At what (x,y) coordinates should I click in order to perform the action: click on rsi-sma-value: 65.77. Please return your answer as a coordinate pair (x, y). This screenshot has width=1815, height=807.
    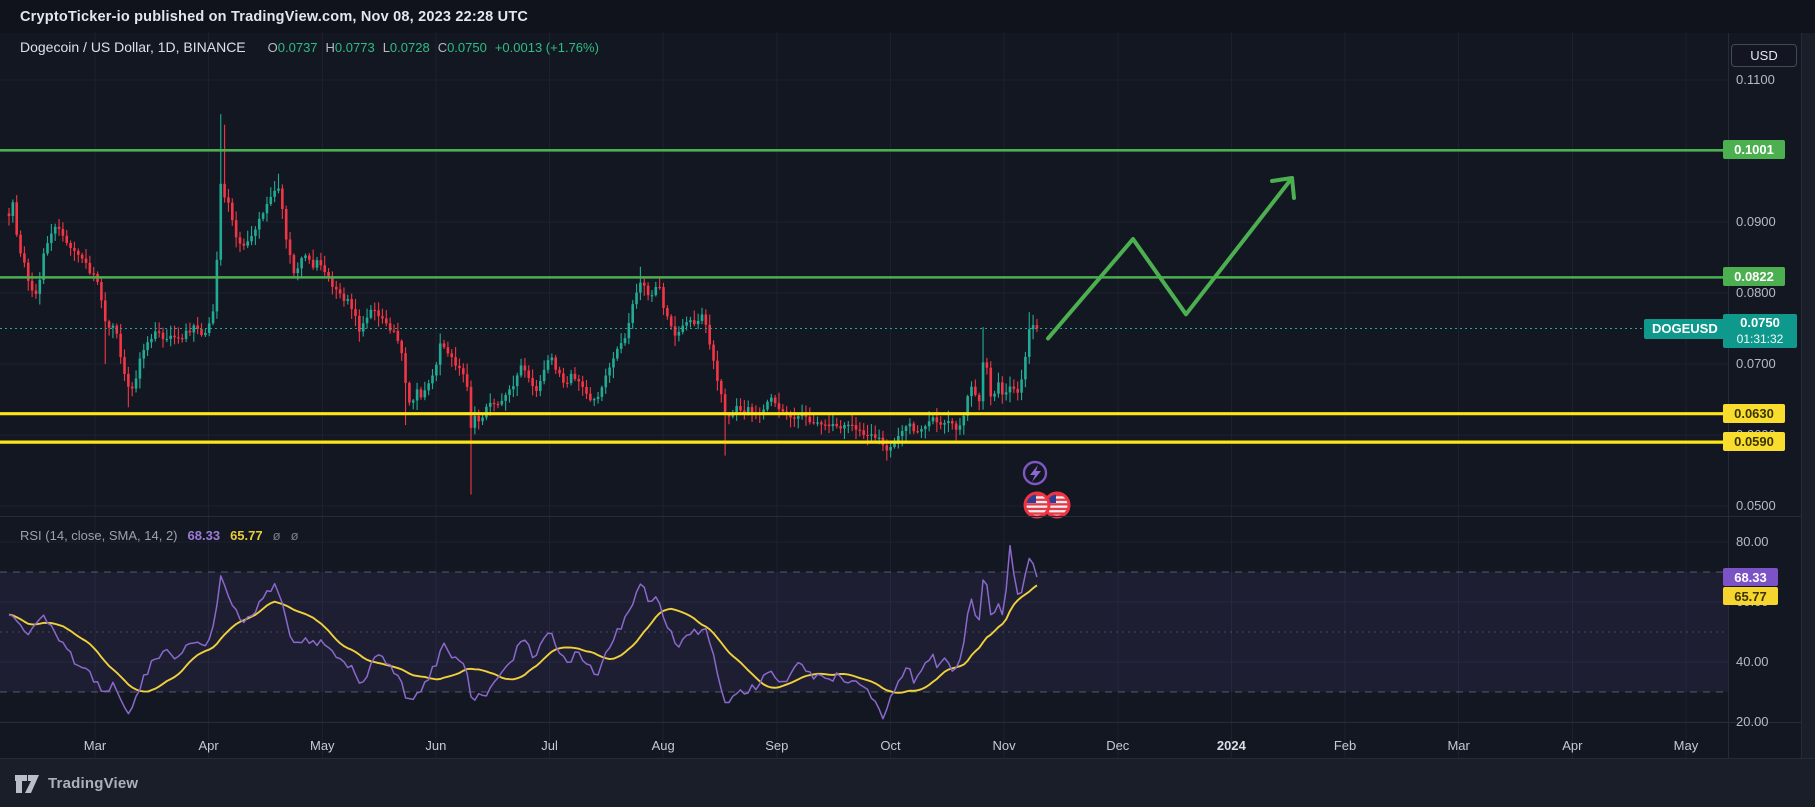
    Looking at the image, I should click on (246, 535).